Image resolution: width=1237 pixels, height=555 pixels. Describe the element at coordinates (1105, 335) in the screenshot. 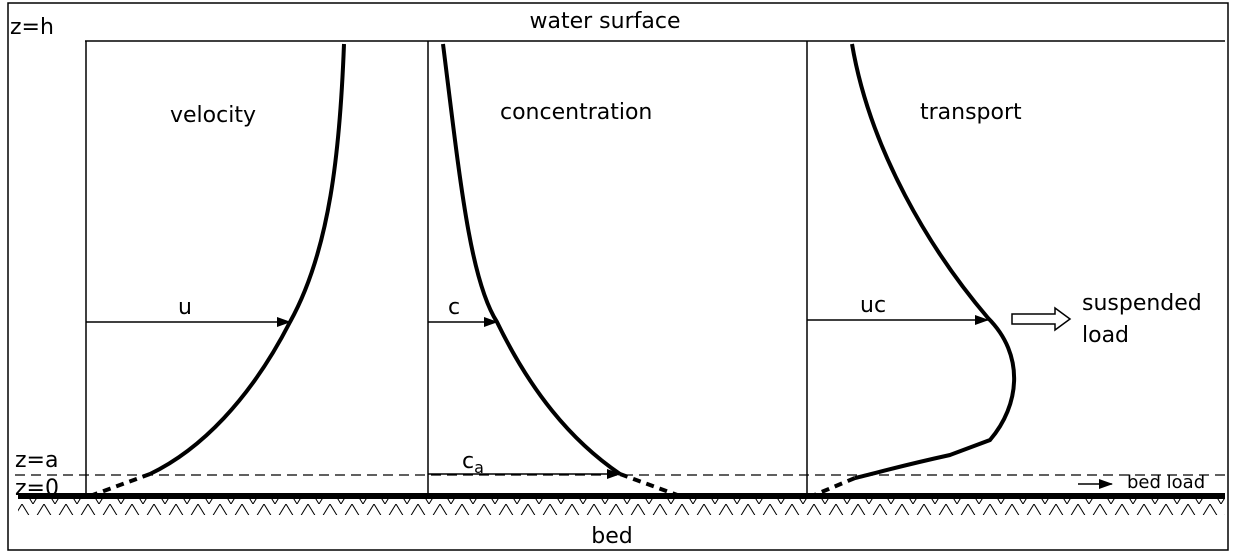

I see `load-label: load` at that location.